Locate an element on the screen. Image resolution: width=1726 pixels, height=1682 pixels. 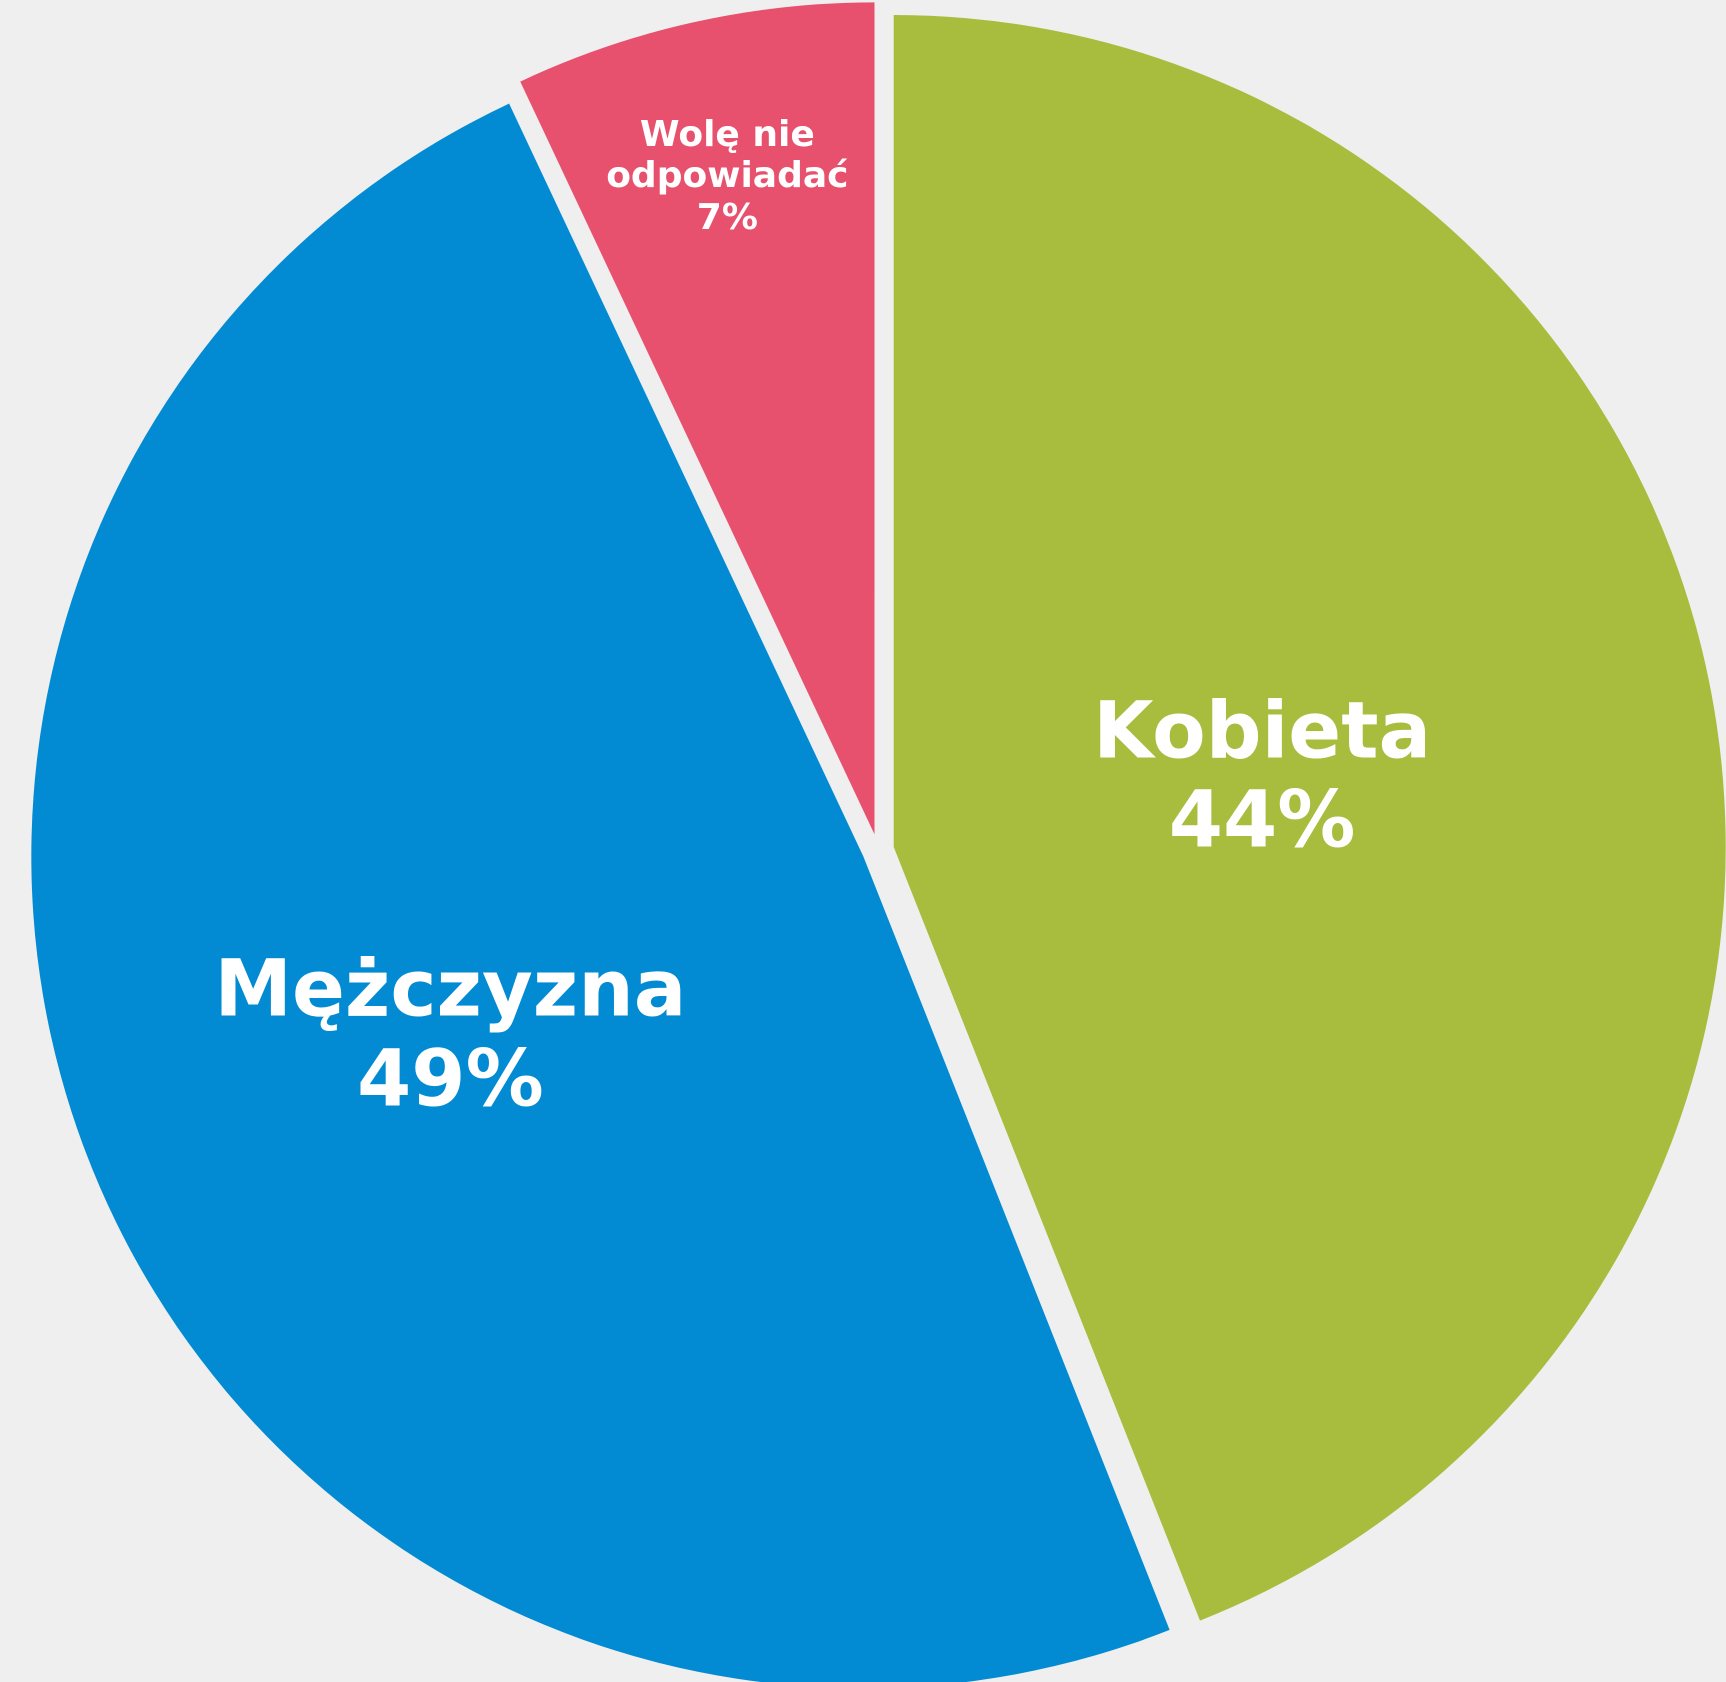
category-label: Mężczyzna is located at coordinates (450, 989).